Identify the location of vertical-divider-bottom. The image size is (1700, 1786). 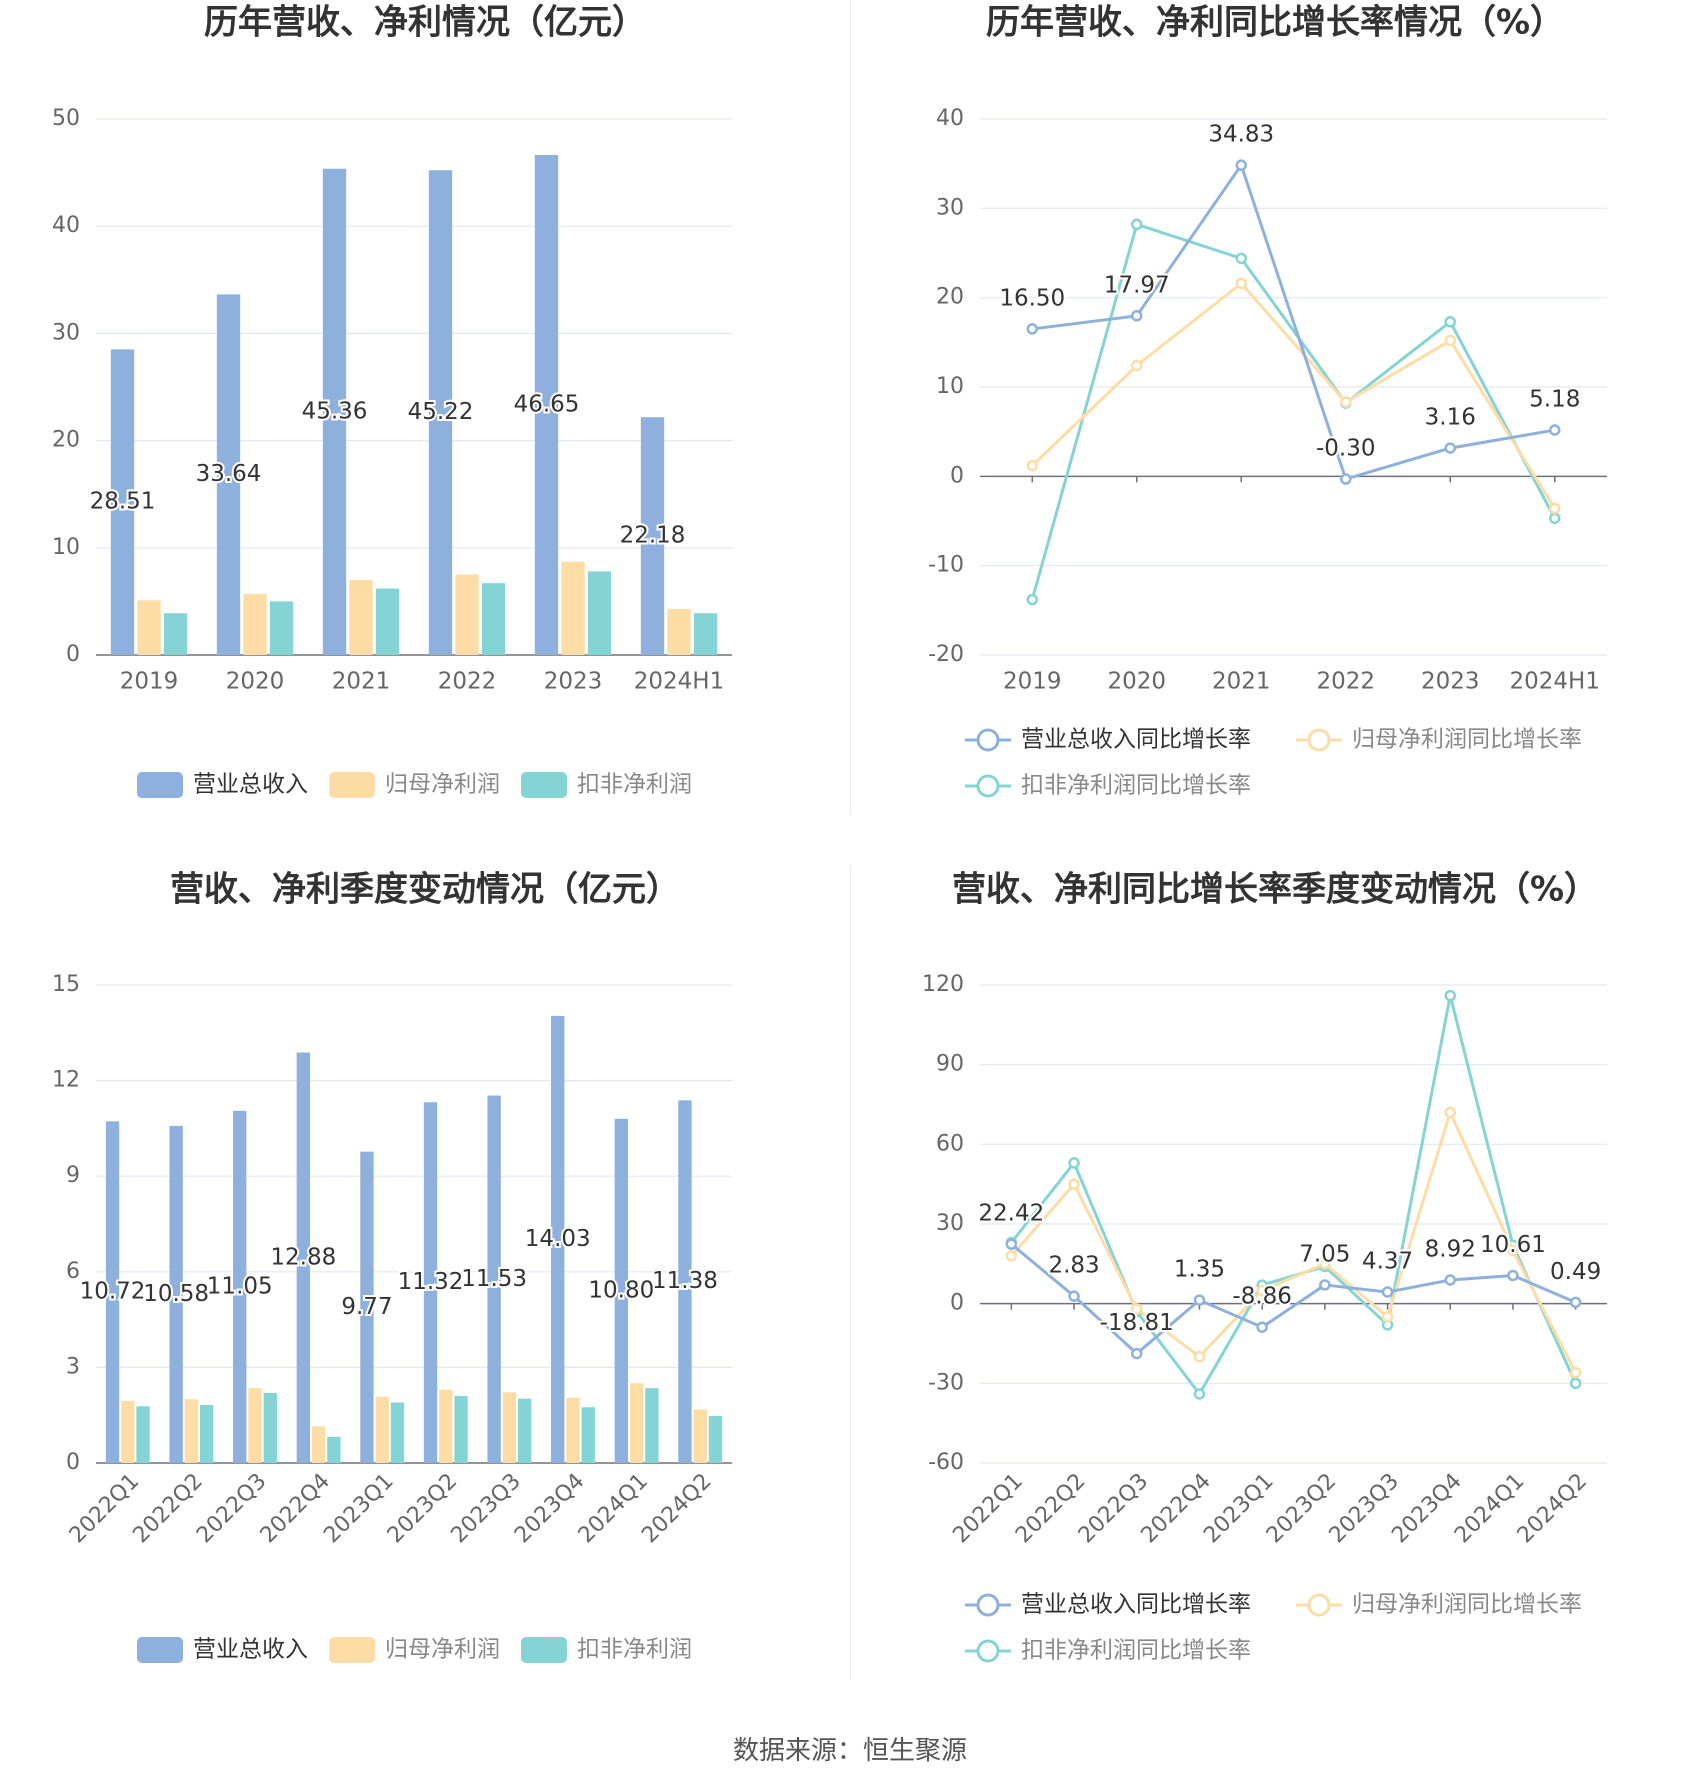
(850, 1272).